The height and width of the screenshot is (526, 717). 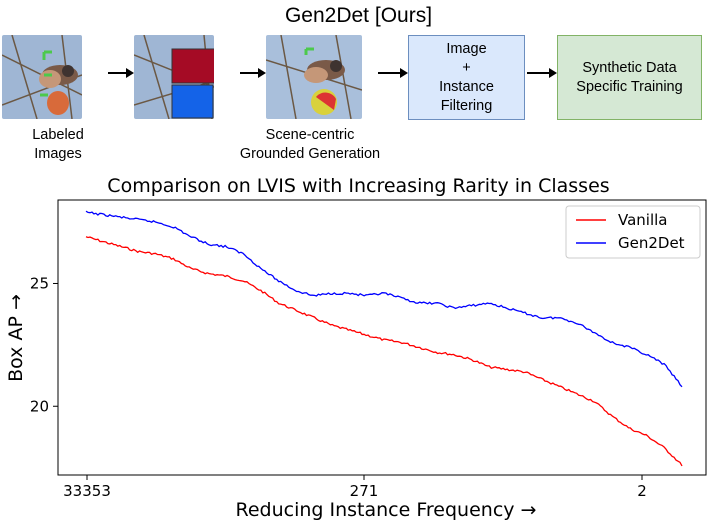 I want to click on legend-label: Vanilla, so click(x=643, y=220).